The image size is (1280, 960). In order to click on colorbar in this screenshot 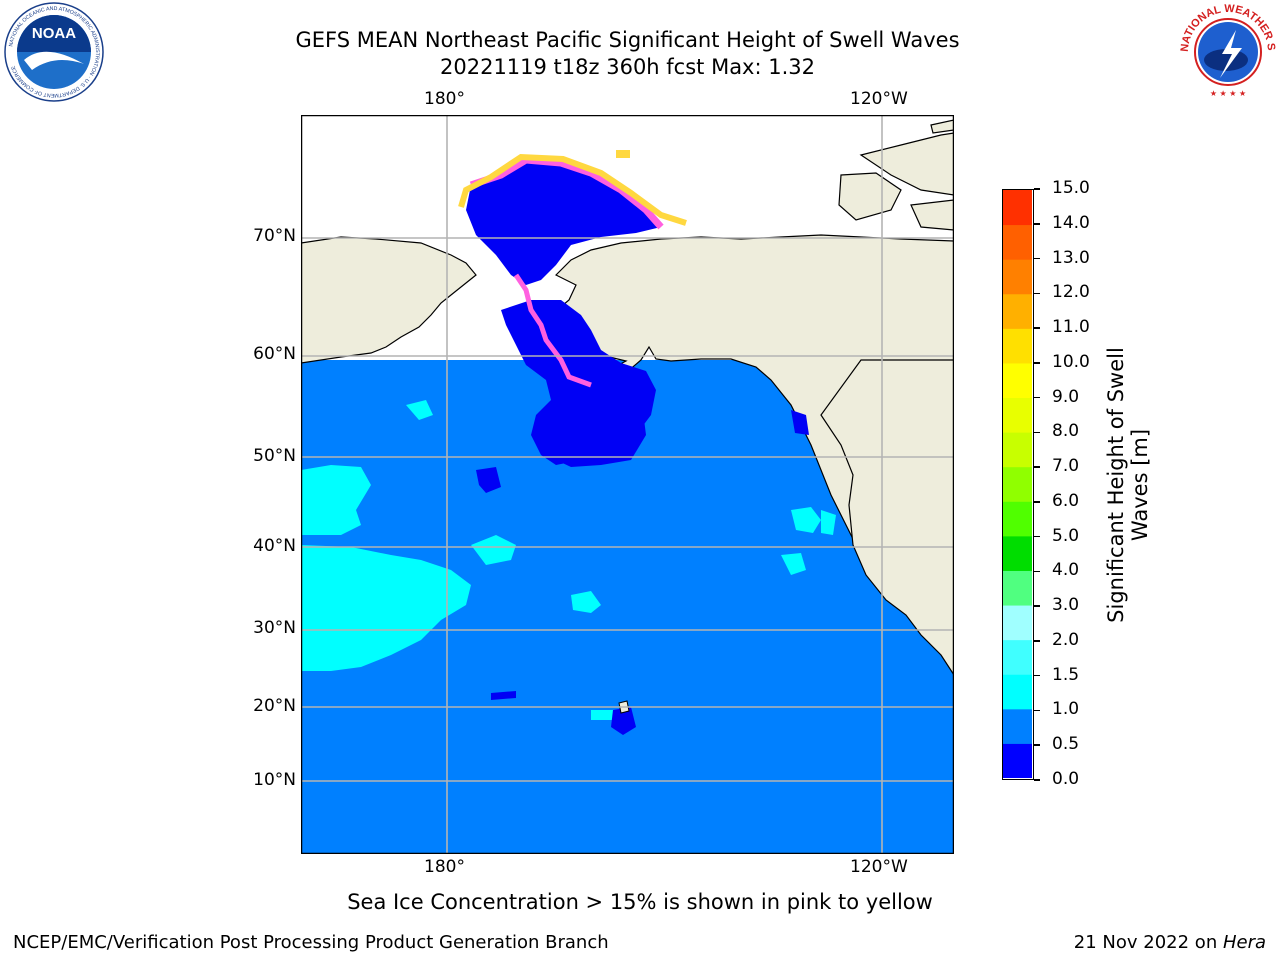, I will do `click(1018, 484)`.